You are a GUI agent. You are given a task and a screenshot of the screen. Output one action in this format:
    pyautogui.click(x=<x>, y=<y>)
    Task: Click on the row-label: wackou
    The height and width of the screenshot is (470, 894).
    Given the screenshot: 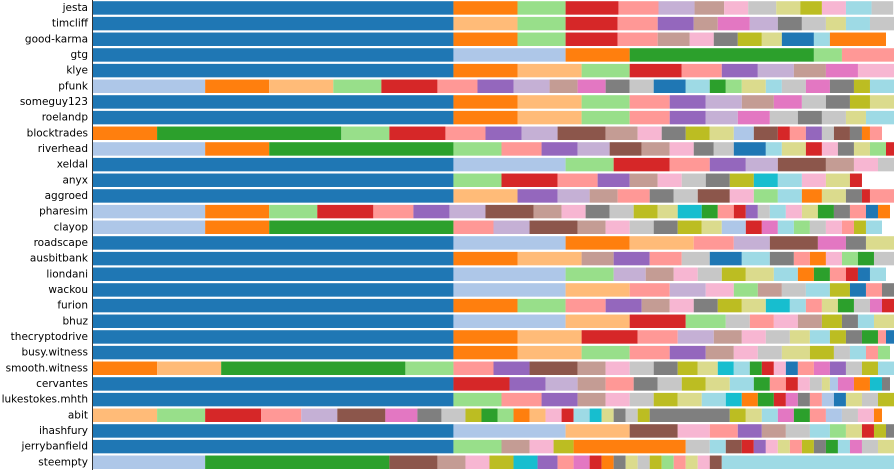 What is the action you would take?
    pyautogui.click(x=68, y=290)
    